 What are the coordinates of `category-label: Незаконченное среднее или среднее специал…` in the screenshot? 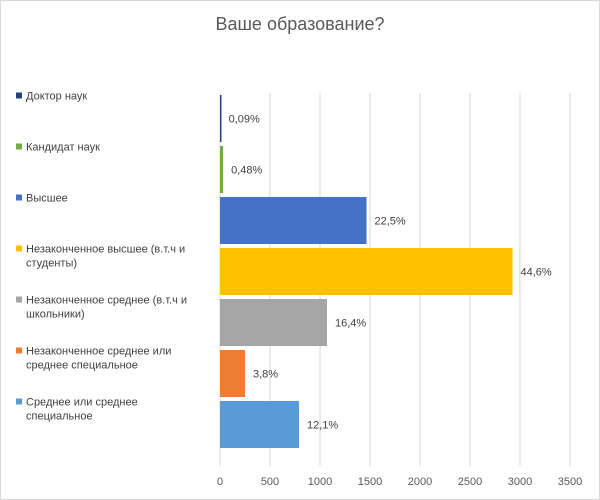 It's located at (98, 359).